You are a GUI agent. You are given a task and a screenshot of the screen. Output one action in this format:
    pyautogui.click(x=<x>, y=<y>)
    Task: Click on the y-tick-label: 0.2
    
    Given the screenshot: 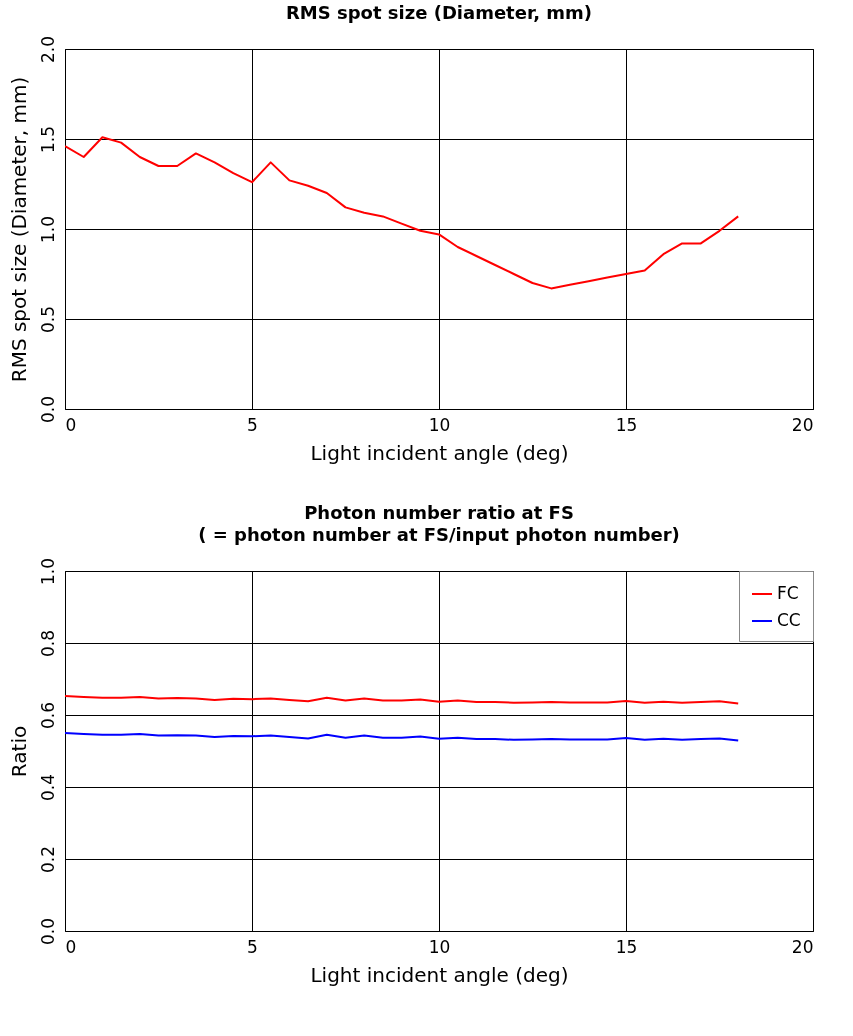 What is the action you would take?
    pyautogui.click(x=47, y=859)
    